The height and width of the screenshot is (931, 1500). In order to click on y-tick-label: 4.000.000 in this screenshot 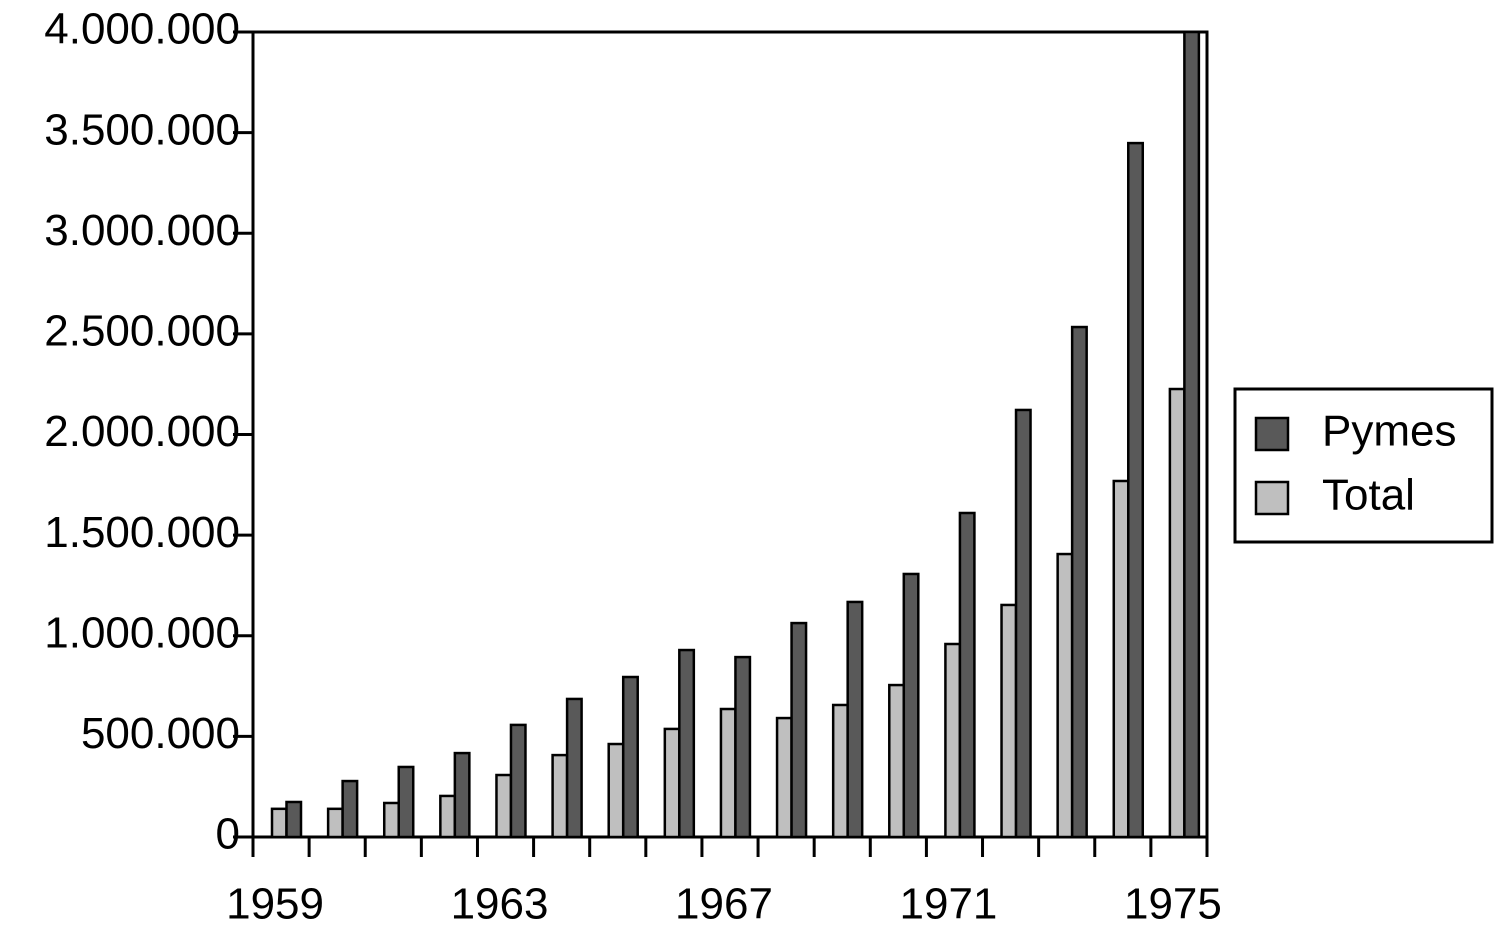, I will do `click(142, 29)`.